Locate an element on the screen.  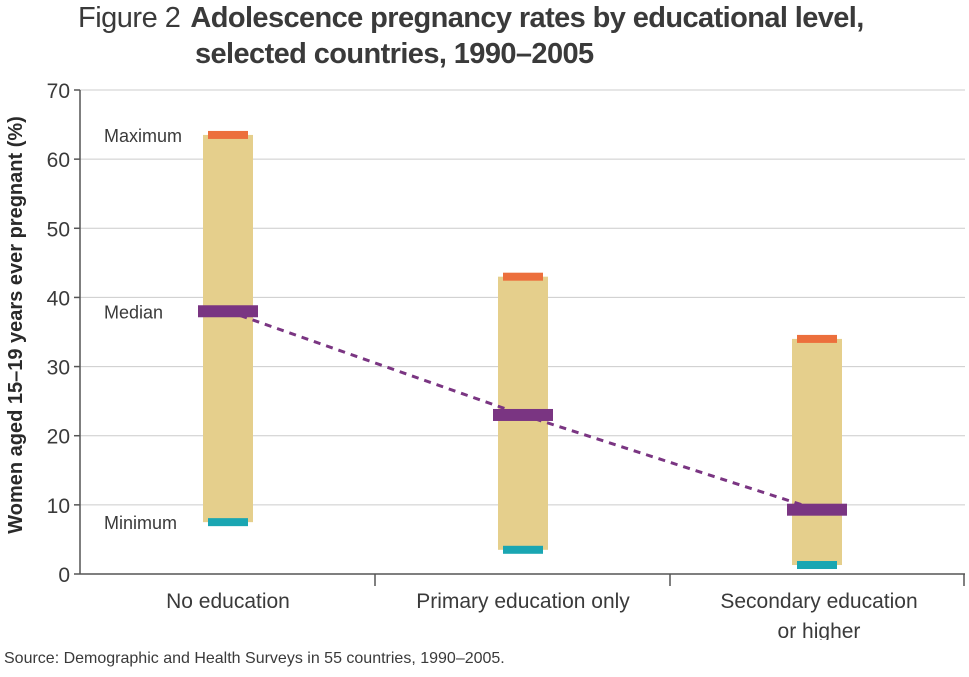
category-label-2: Primary education only is located at coordinates (523, 601).